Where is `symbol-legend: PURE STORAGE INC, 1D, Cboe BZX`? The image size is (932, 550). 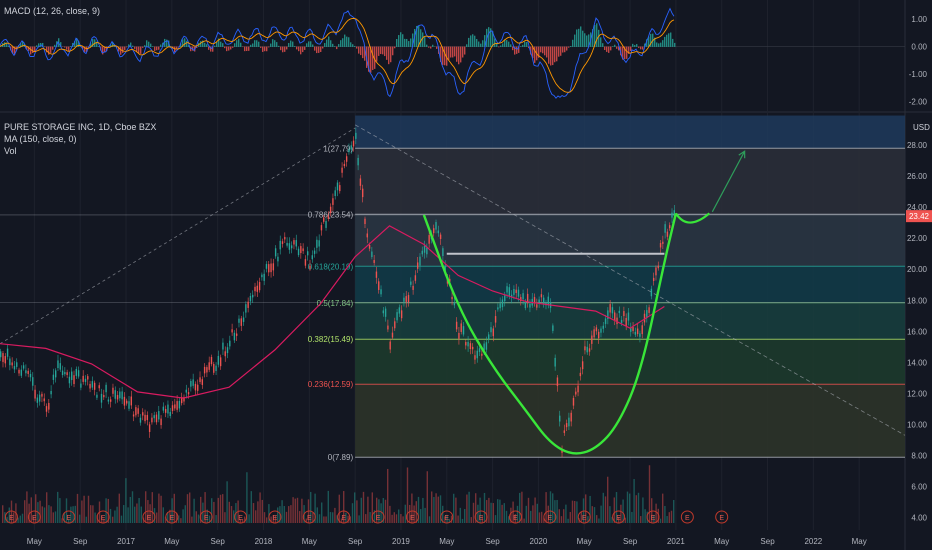
symbol-legend: PURE STORAGE INC, 1D, Cboe BZX is located at coordinates (80, 127).